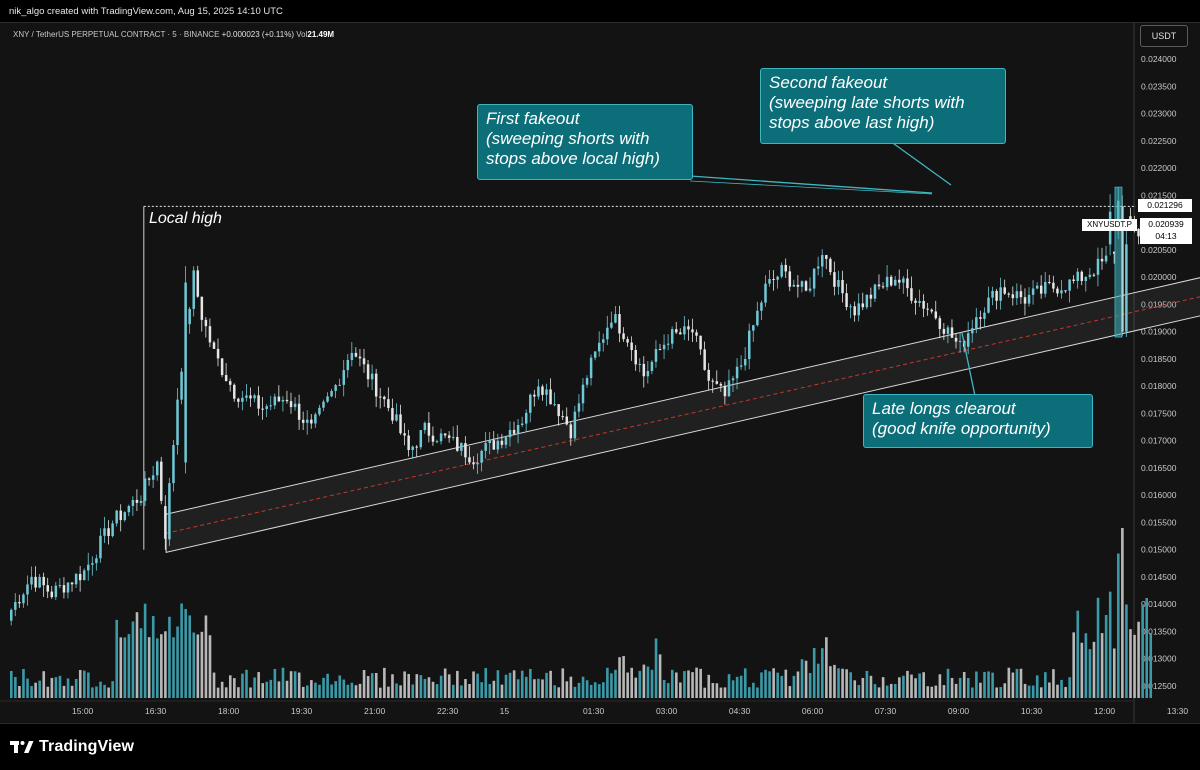 Image resolution: width=1200 pixels, height=770 pixels. What do you see at coordinates (72, 747) in the screenshot?
I see `tradingview-logo: TradingView` at bounding box center [72, 747].